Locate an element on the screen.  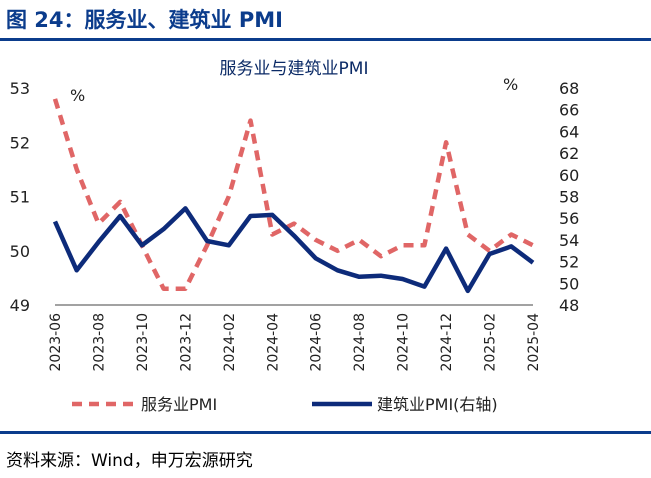
x-tick-label: 2024-02 is located at coordinates (230, 342).